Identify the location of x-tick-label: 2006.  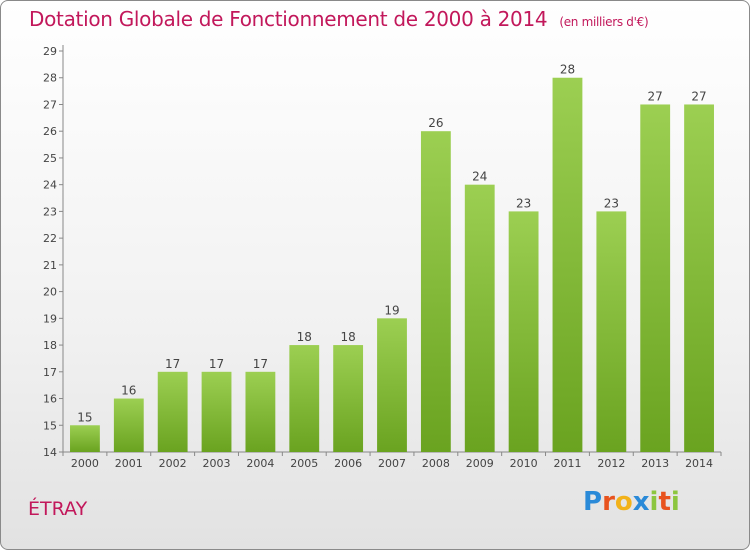
(348, 463).